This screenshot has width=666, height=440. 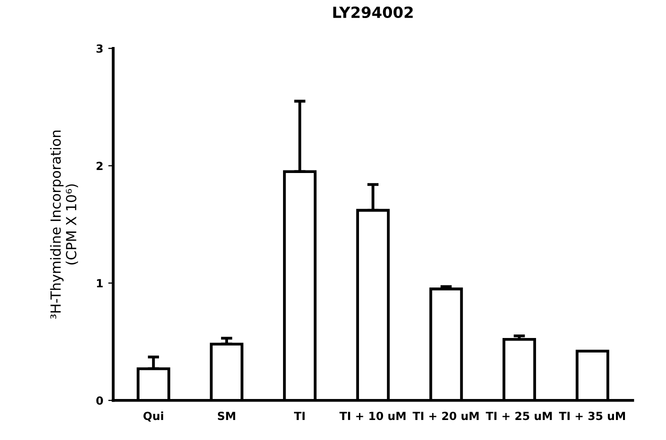 What do you see at coordinates (99, 400) in the screenshot?
I see `y-tick-label: 0` at bounding box center [99, 400].